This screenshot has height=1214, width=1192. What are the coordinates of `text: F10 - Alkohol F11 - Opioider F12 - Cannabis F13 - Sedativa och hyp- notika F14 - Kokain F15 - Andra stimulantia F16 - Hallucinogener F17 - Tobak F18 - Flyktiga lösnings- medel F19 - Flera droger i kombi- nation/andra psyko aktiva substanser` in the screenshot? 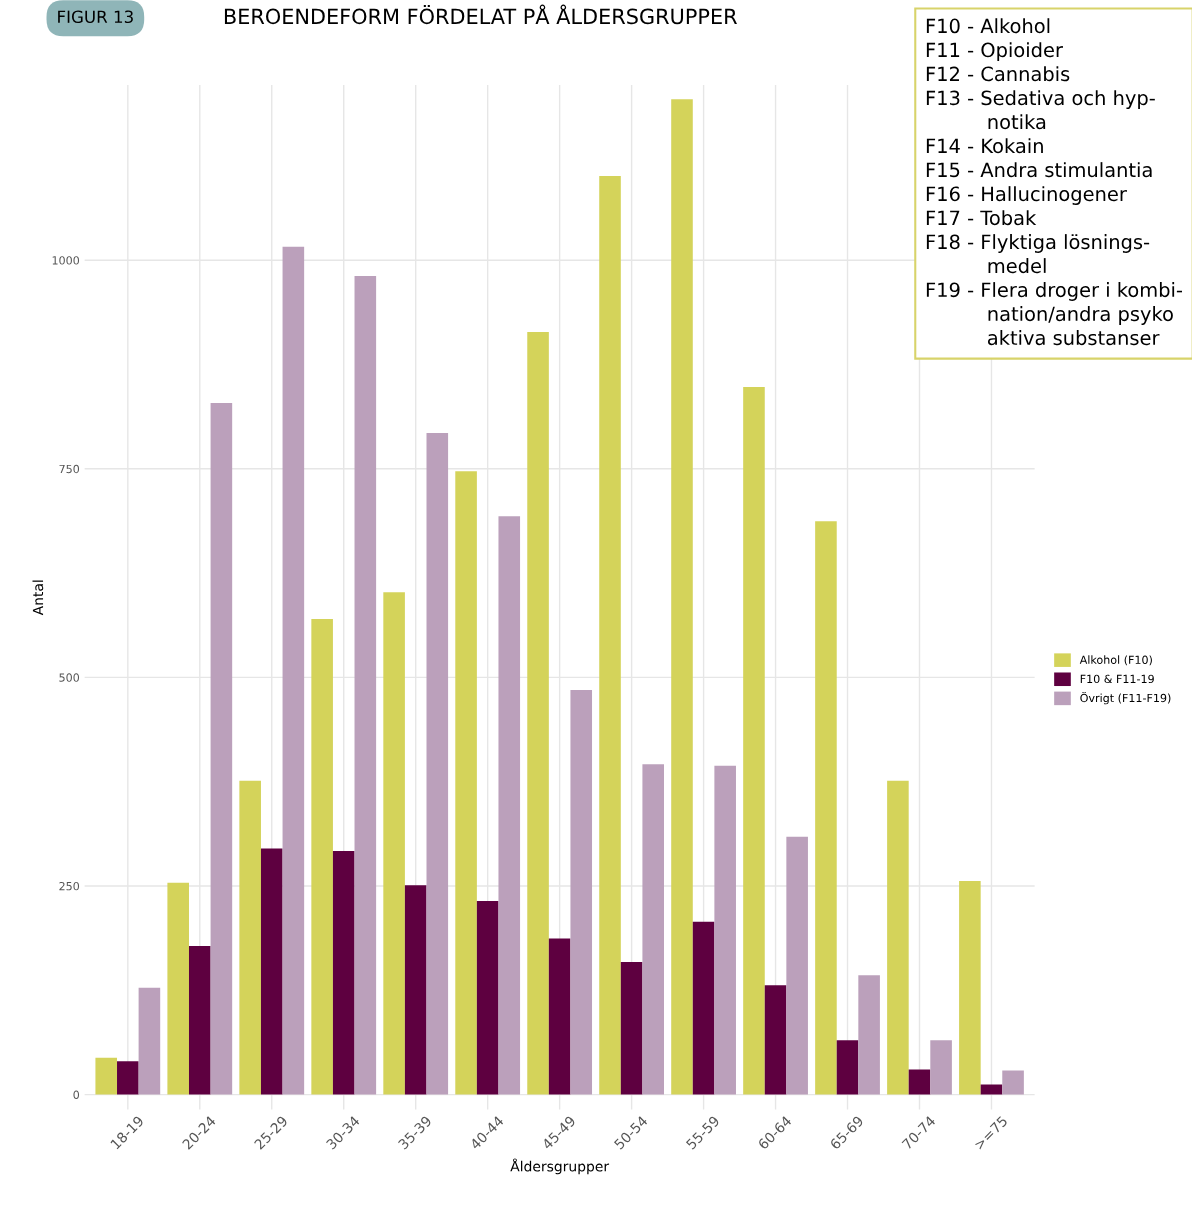 It's located at (1054, 182).